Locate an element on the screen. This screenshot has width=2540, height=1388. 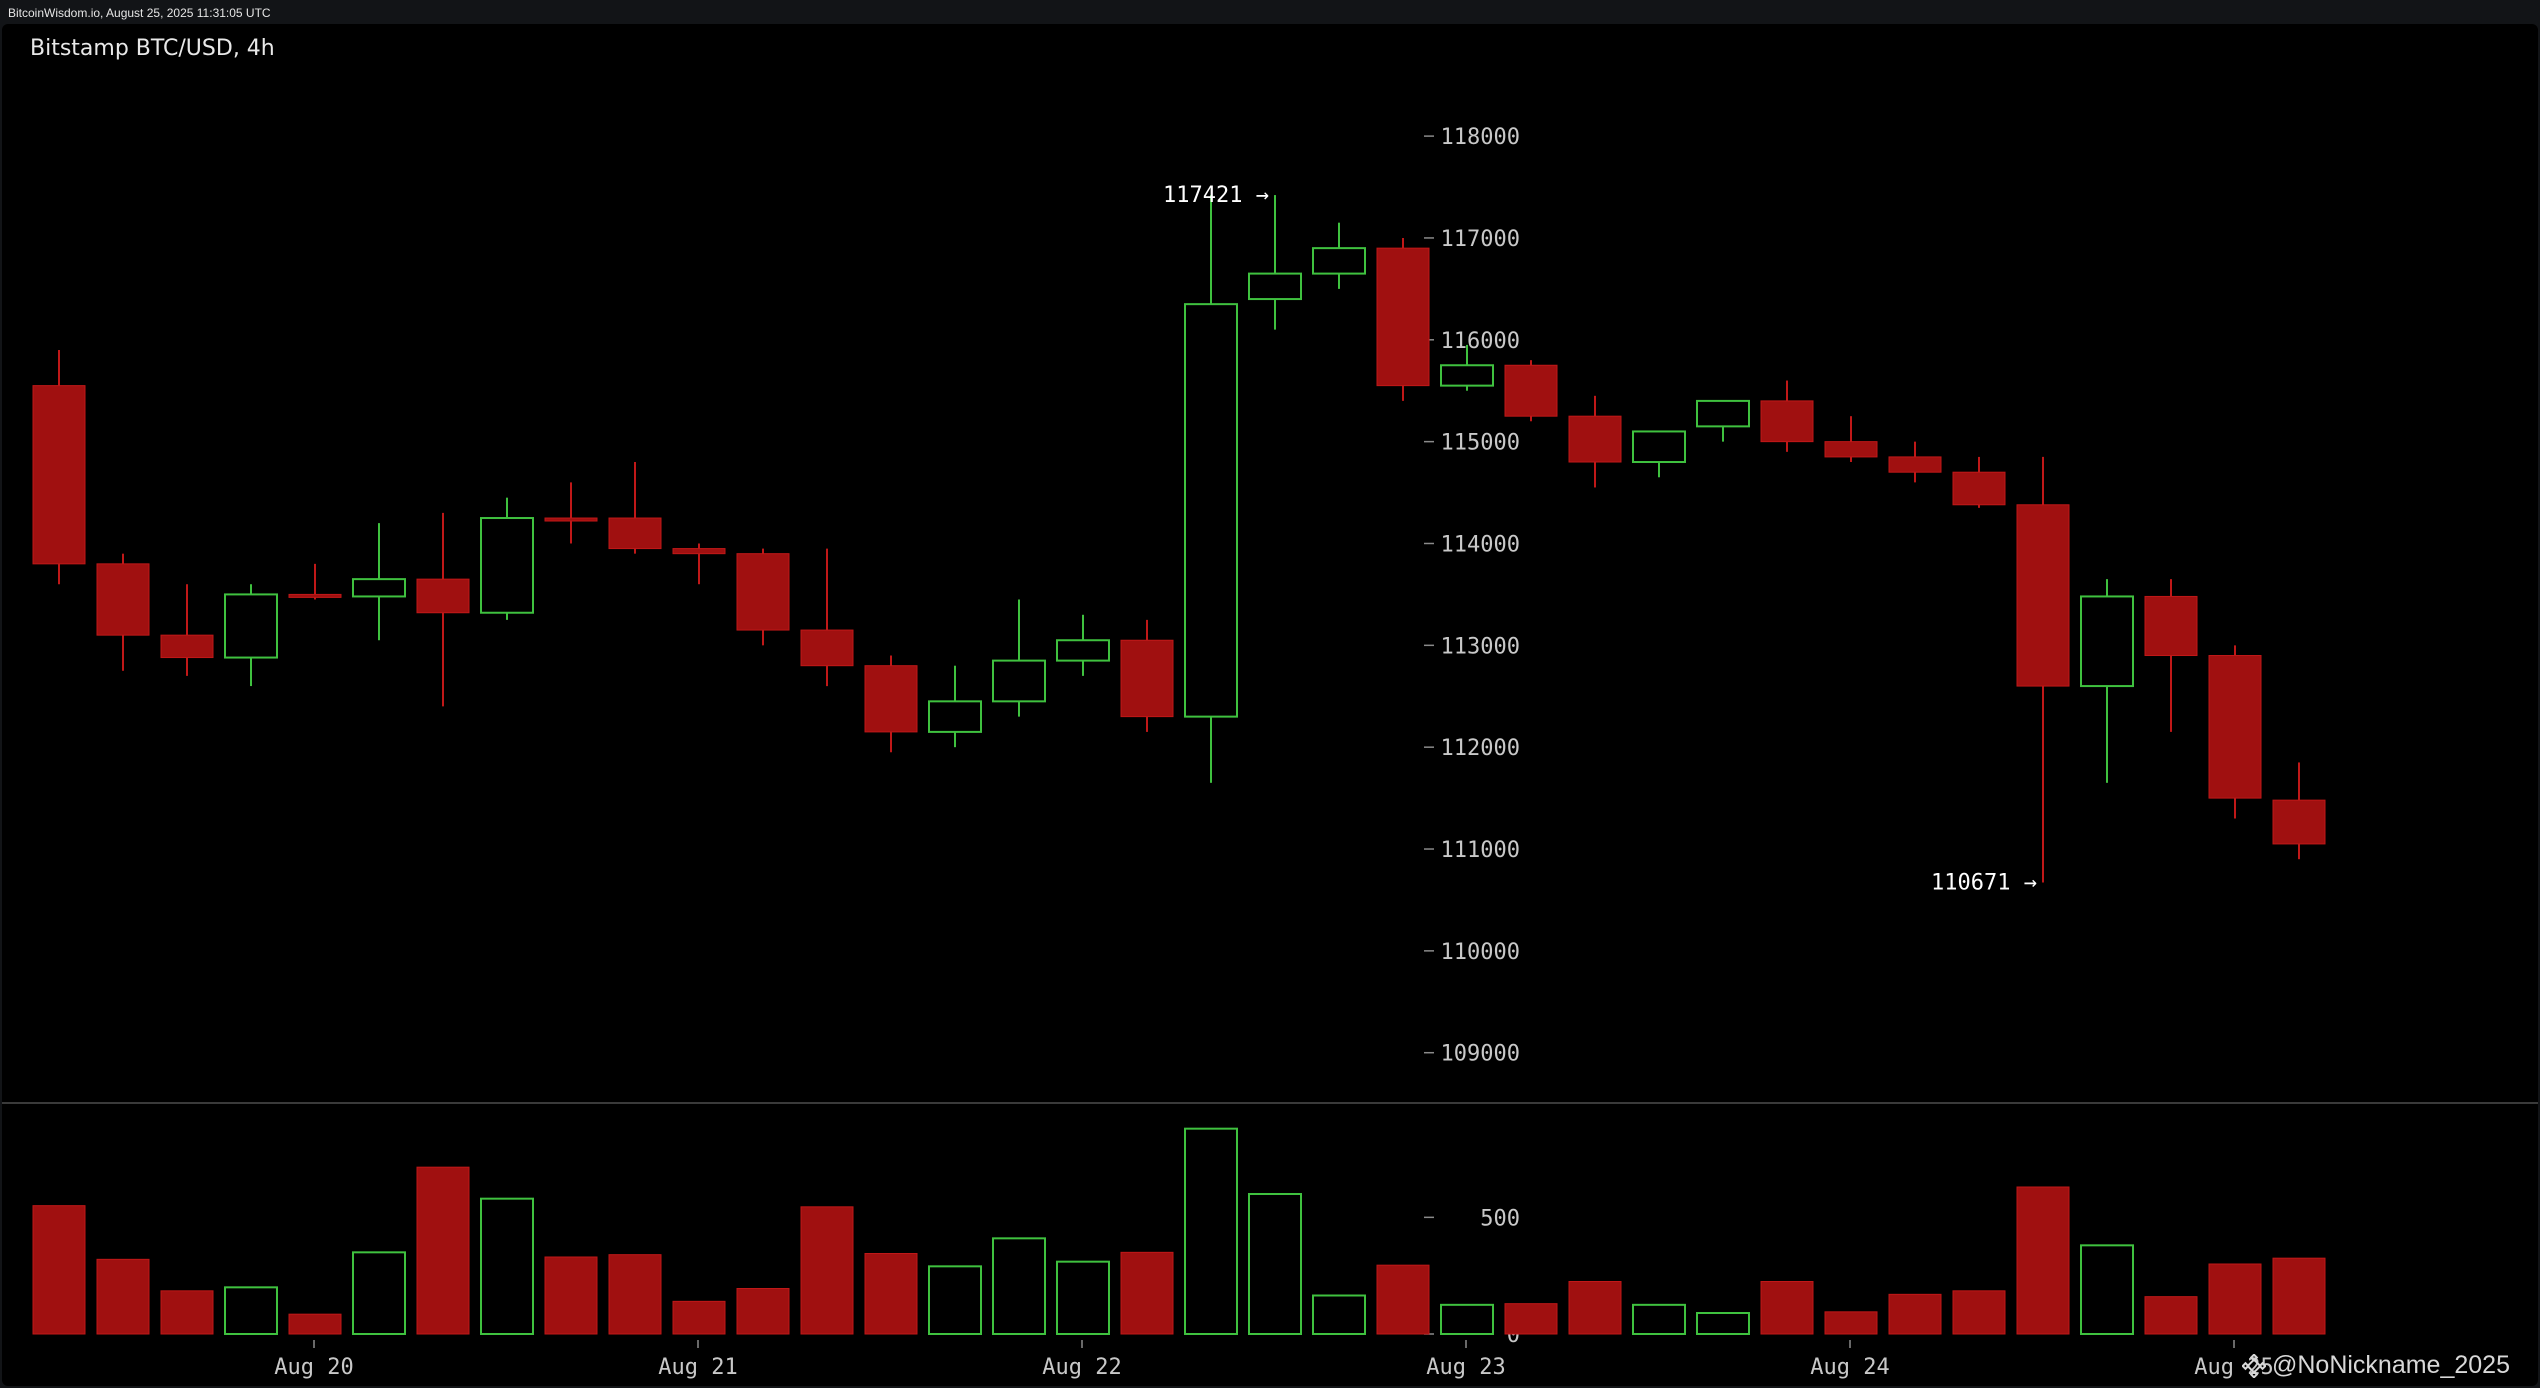
price-tick-label: 118000 is located at coordinates (1480, 137).